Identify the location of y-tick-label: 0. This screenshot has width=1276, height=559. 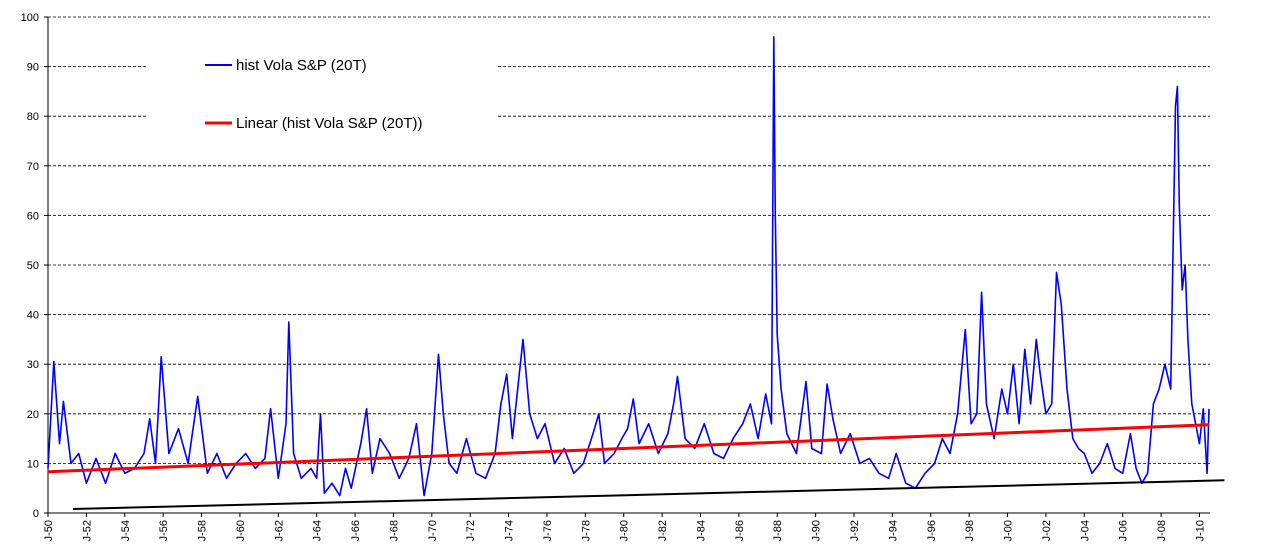
(36, 514).